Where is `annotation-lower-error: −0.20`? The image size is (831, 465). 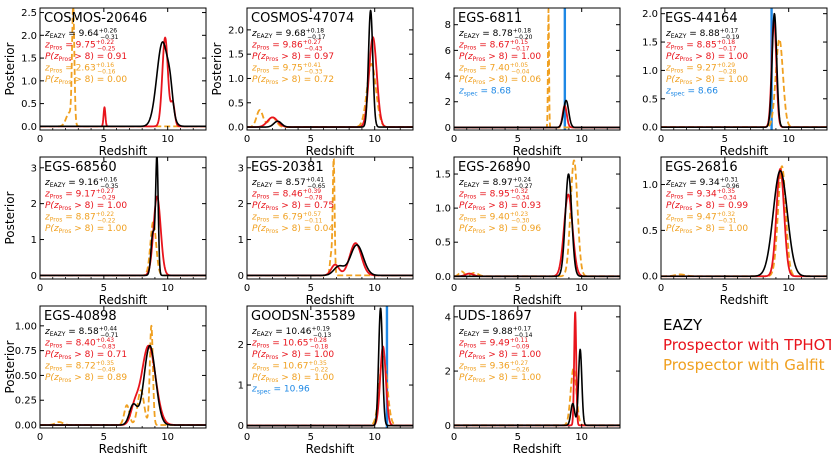
annotation-lower-error: −0.20 is located at coordinates (523, 37).